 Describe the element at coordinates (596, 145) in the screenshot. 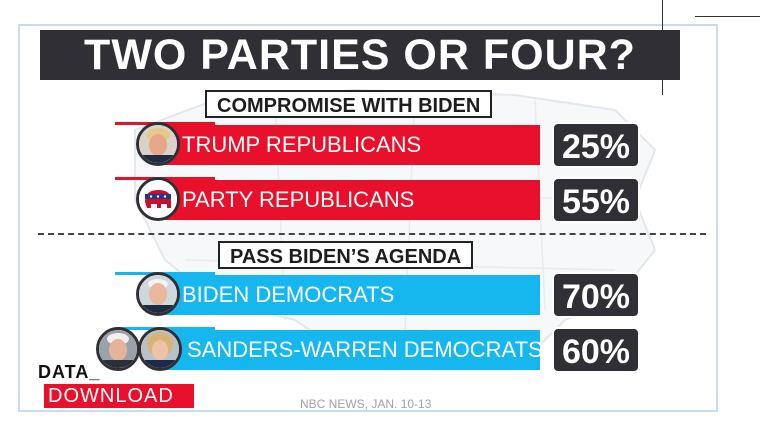

I see `value-label-trump-republicans: 25%` at that location.